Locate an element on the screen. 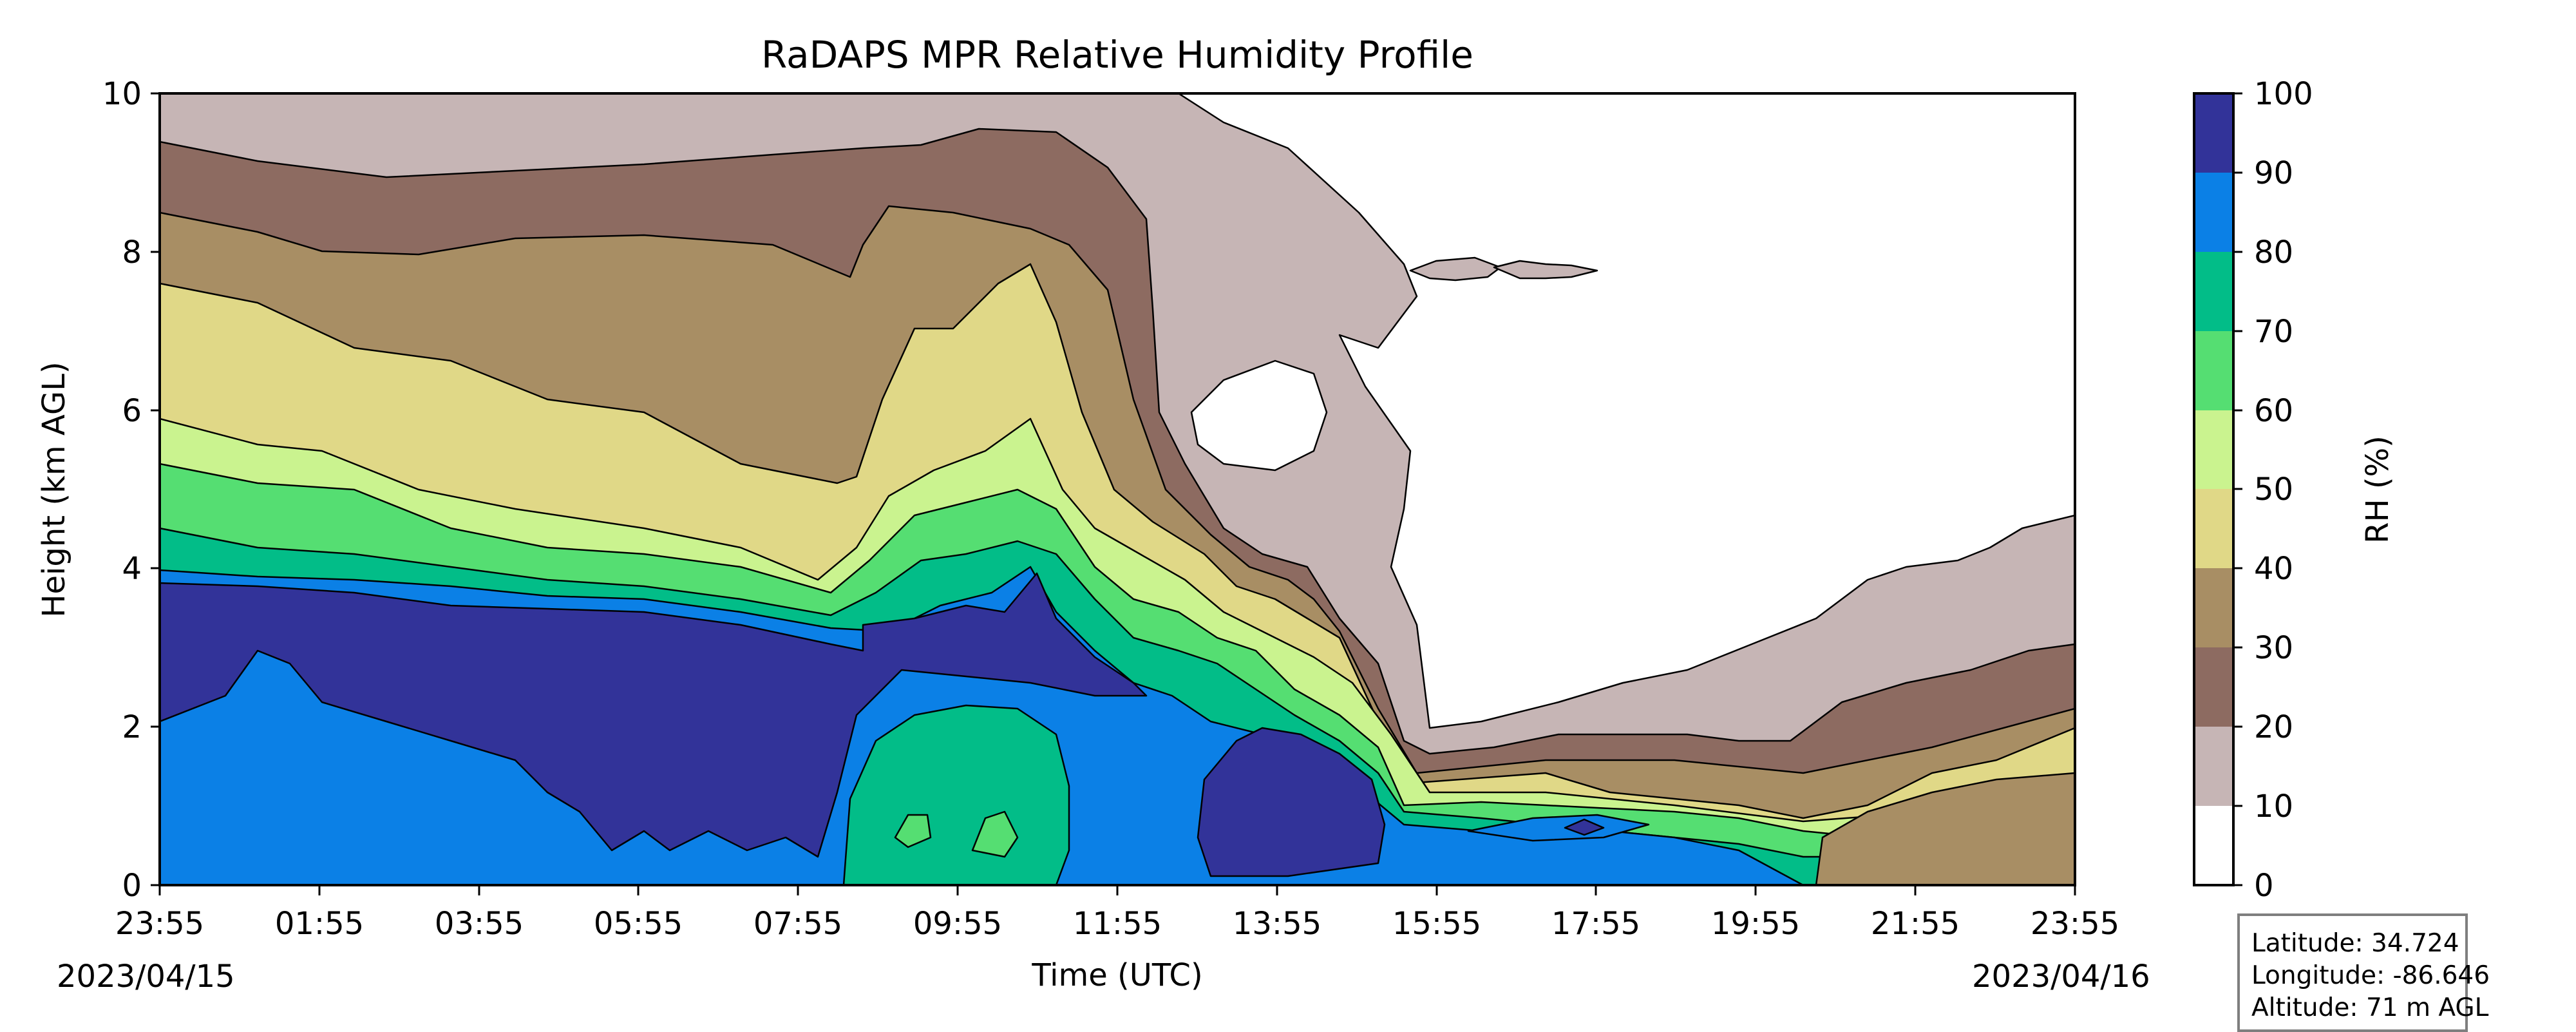 The width and height of the screenshot is (2576, 1032). colorbar-tick-label: 100 is located at coordinates (2283, 94).